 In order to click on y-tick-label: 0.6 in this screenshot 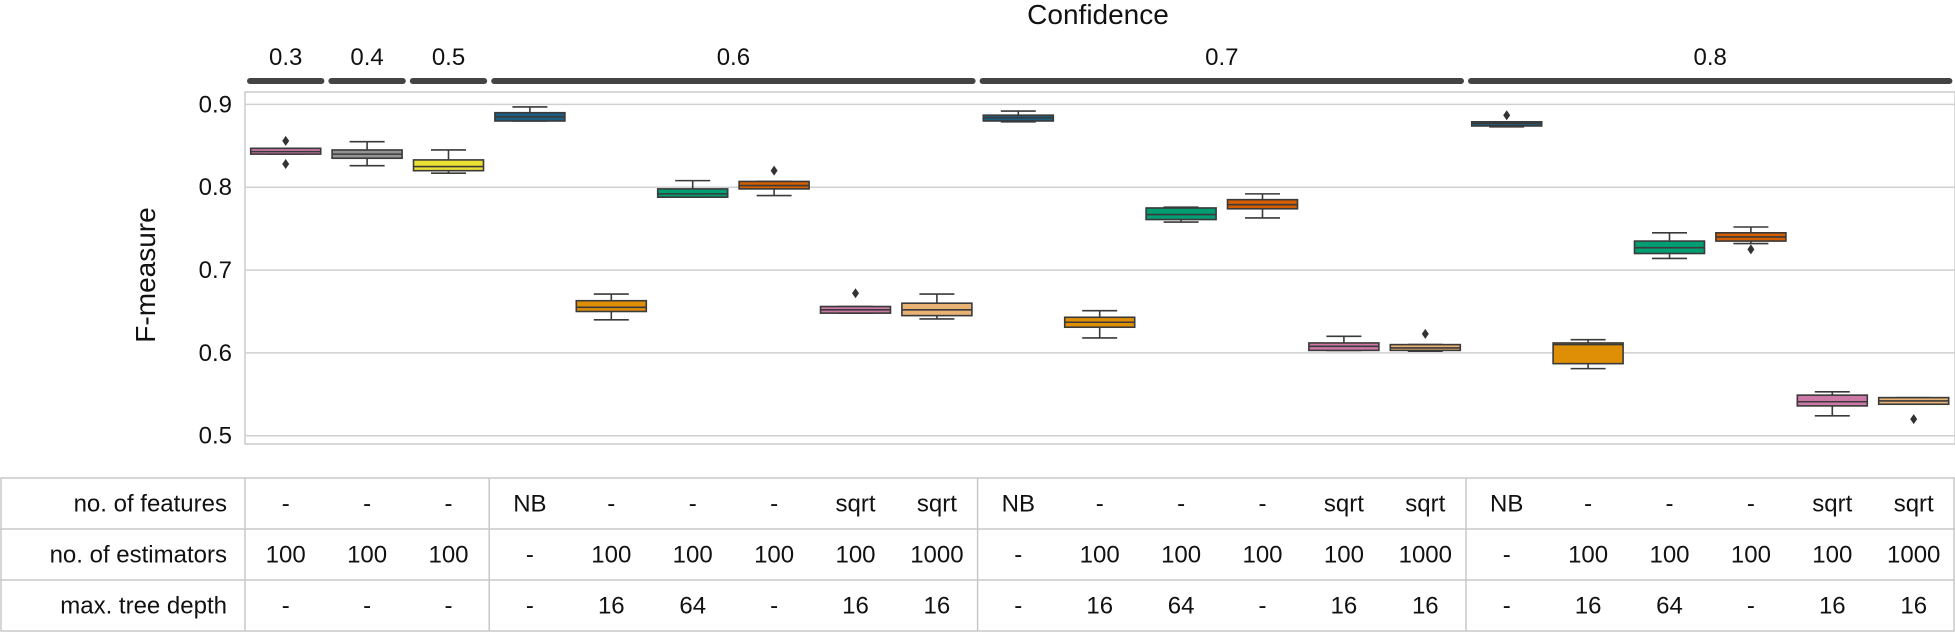, I will do `click(215, 353)`.